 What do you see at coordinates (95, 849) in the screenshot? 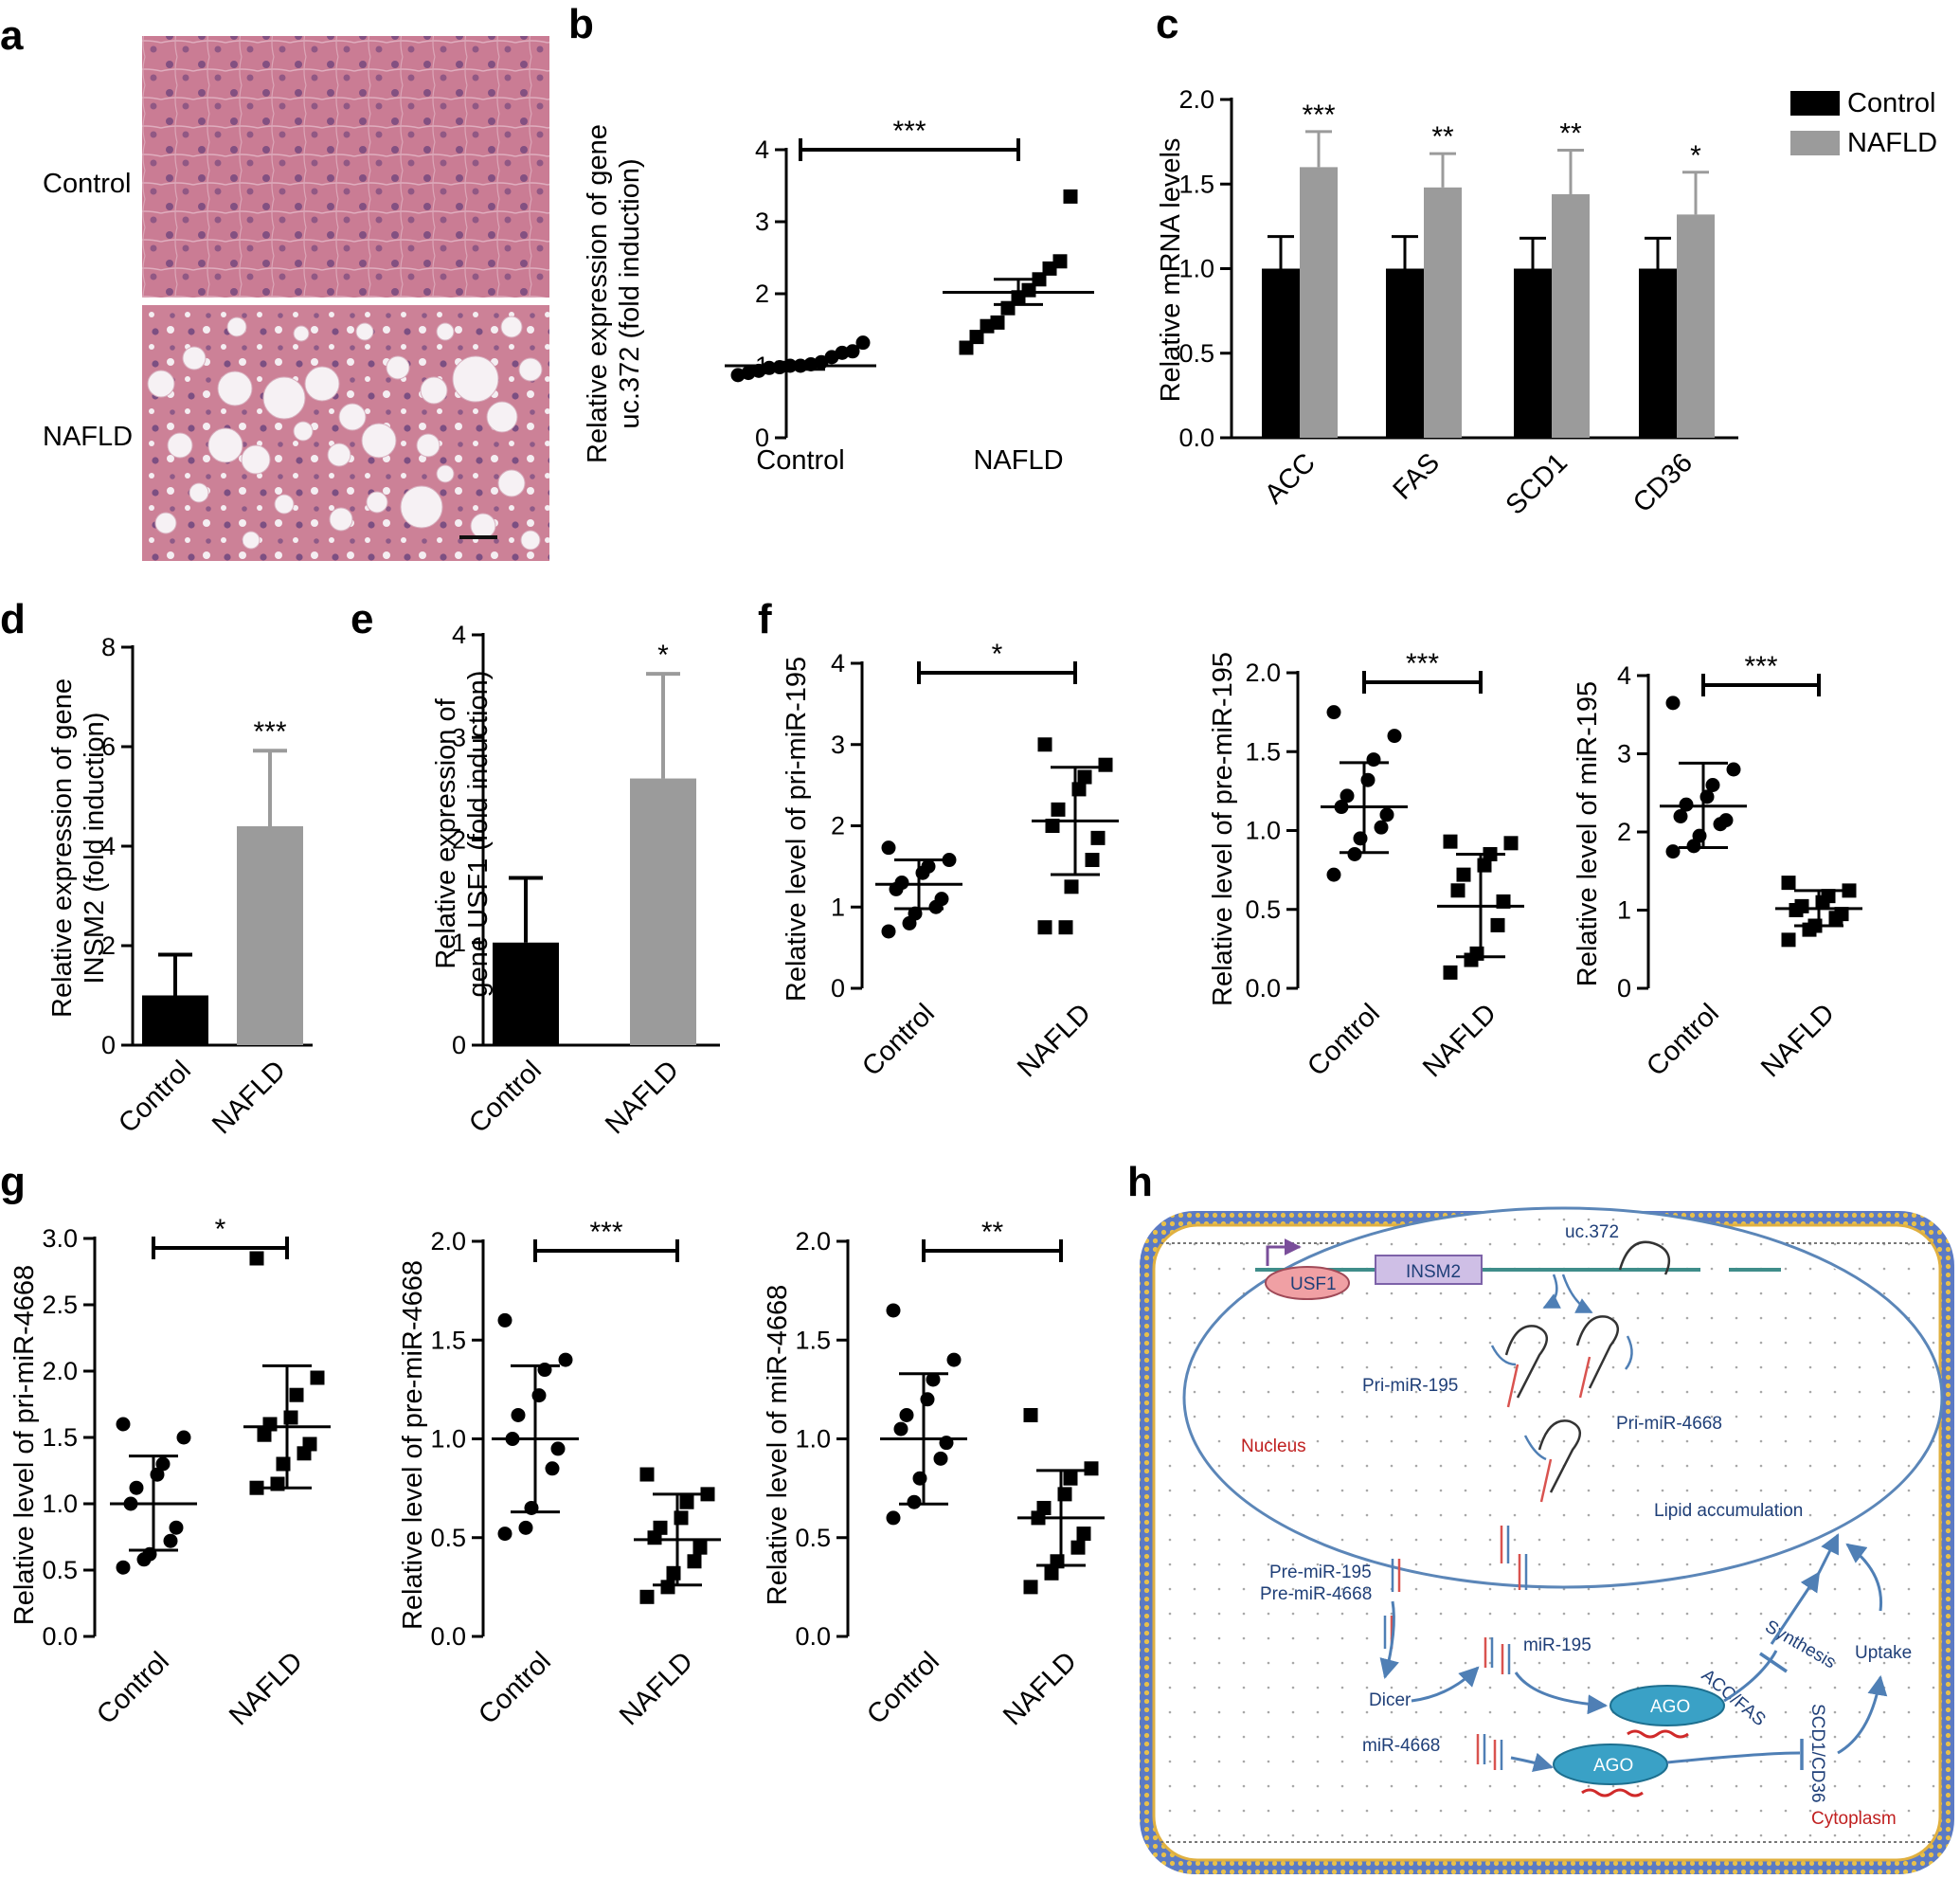
I see `y-axis-label: INSM2 (fold induction)` at bounding box center [95, 849].